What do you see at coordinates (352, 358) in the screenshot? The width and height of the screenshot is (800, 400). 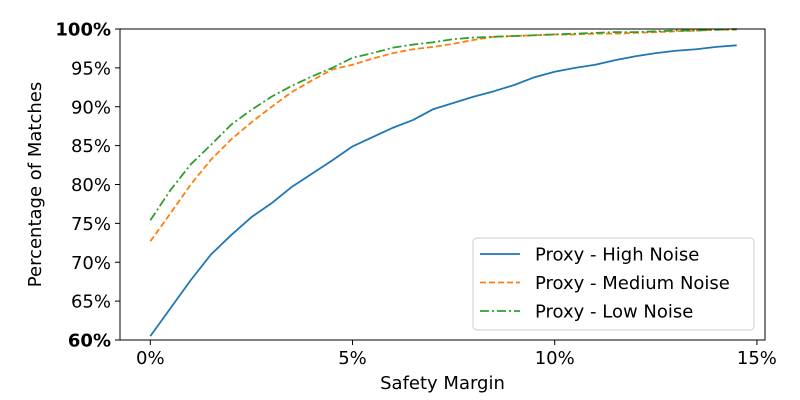 I see `x-tick-label: 5%` at bounding box center [352, 358].